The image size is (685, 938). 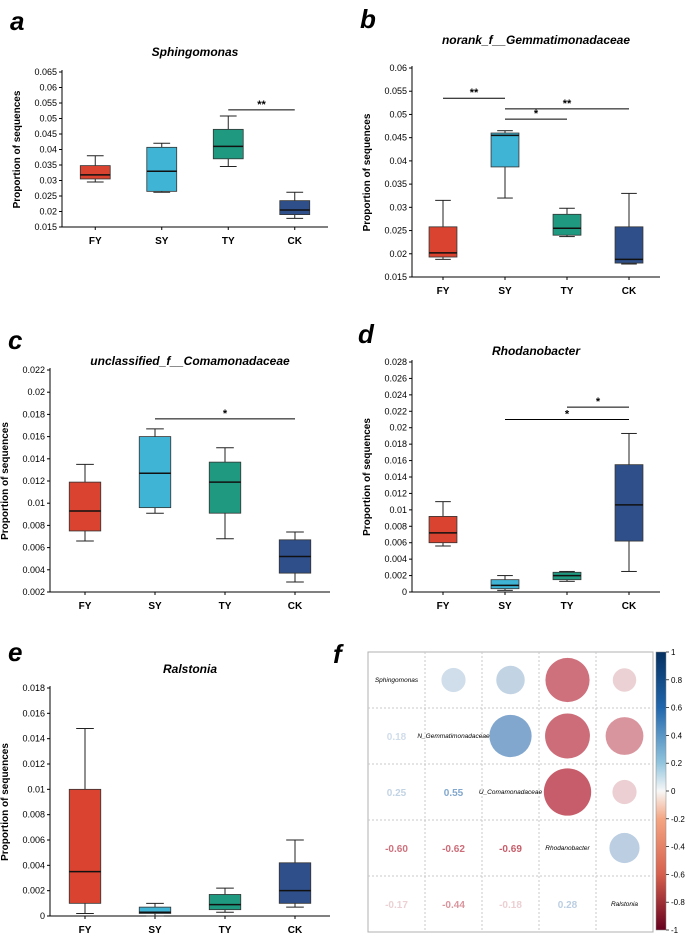 I want to click on y-tick-label: 0, so click(x=42, y=916).